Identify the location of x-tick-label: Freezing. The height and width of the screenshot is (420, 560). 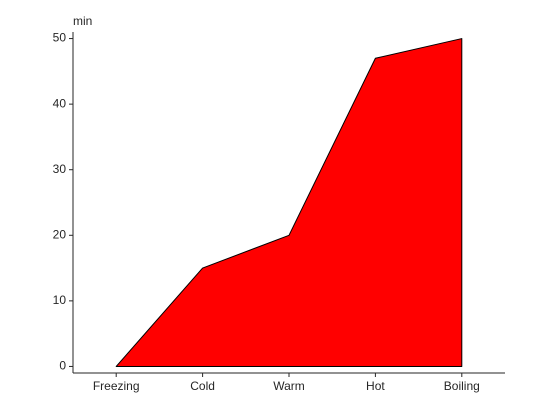
(116, 386).